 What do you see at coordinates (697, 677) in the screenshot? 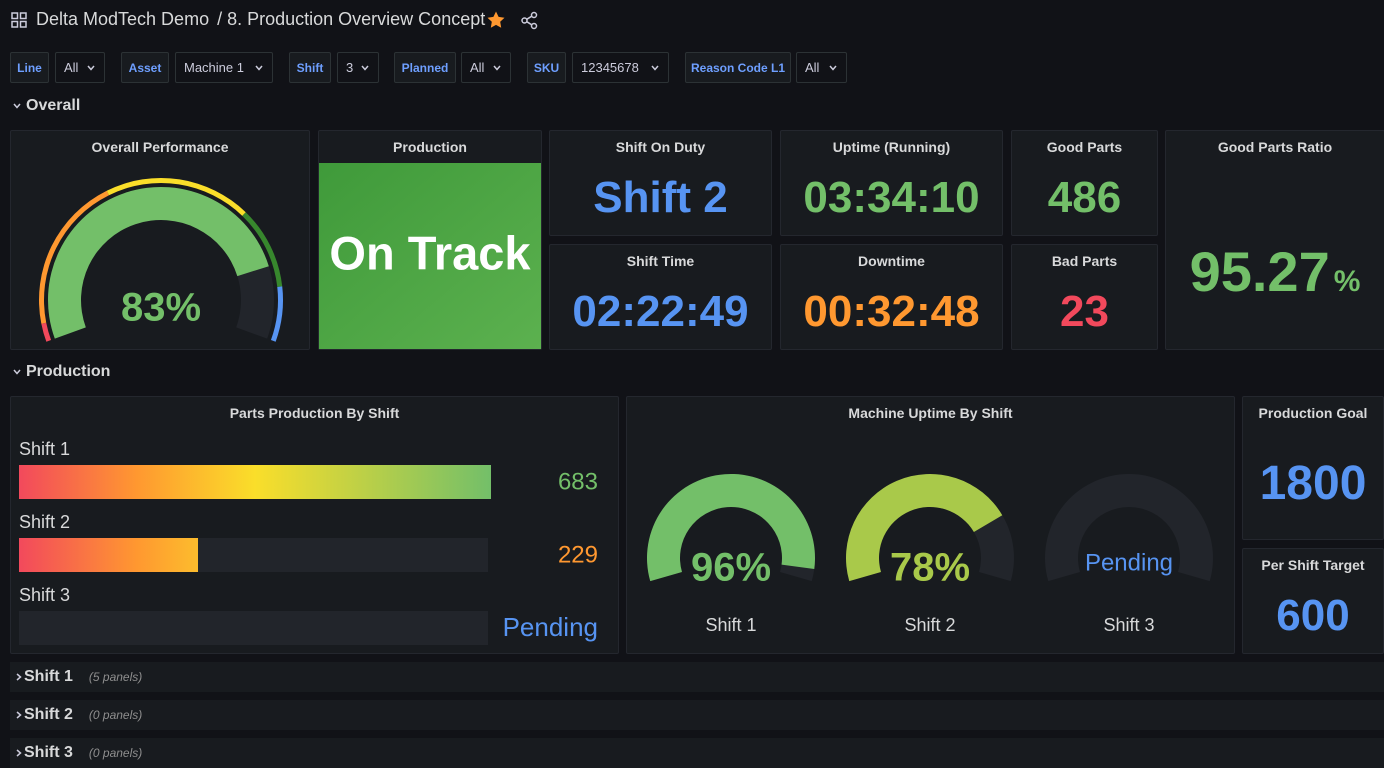
I see `collapsed-row: Shift 1 (5 panels)` at bounding box center [697, 677].